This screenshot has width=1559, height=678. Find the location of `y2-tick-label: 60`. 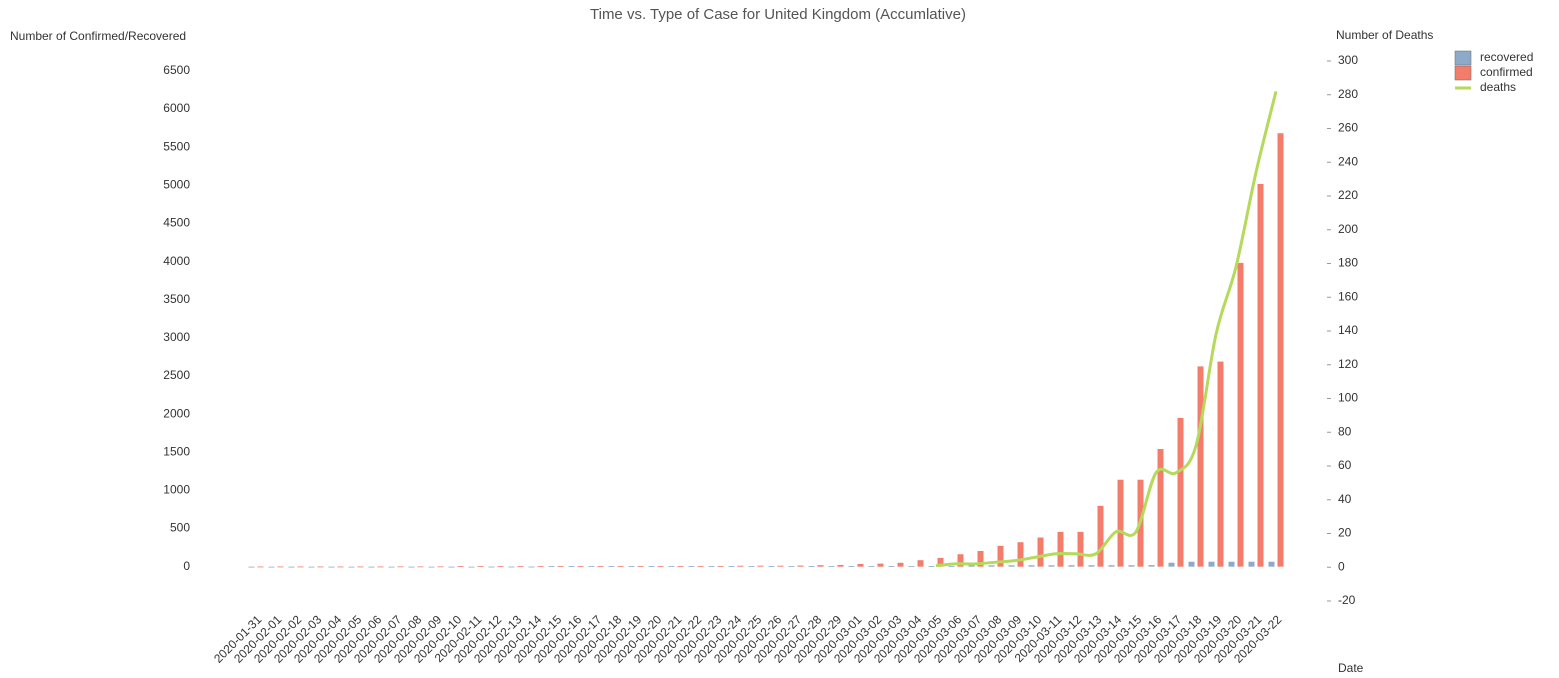

y2-tick-label: 60 is located at coordinates (1345, 465).